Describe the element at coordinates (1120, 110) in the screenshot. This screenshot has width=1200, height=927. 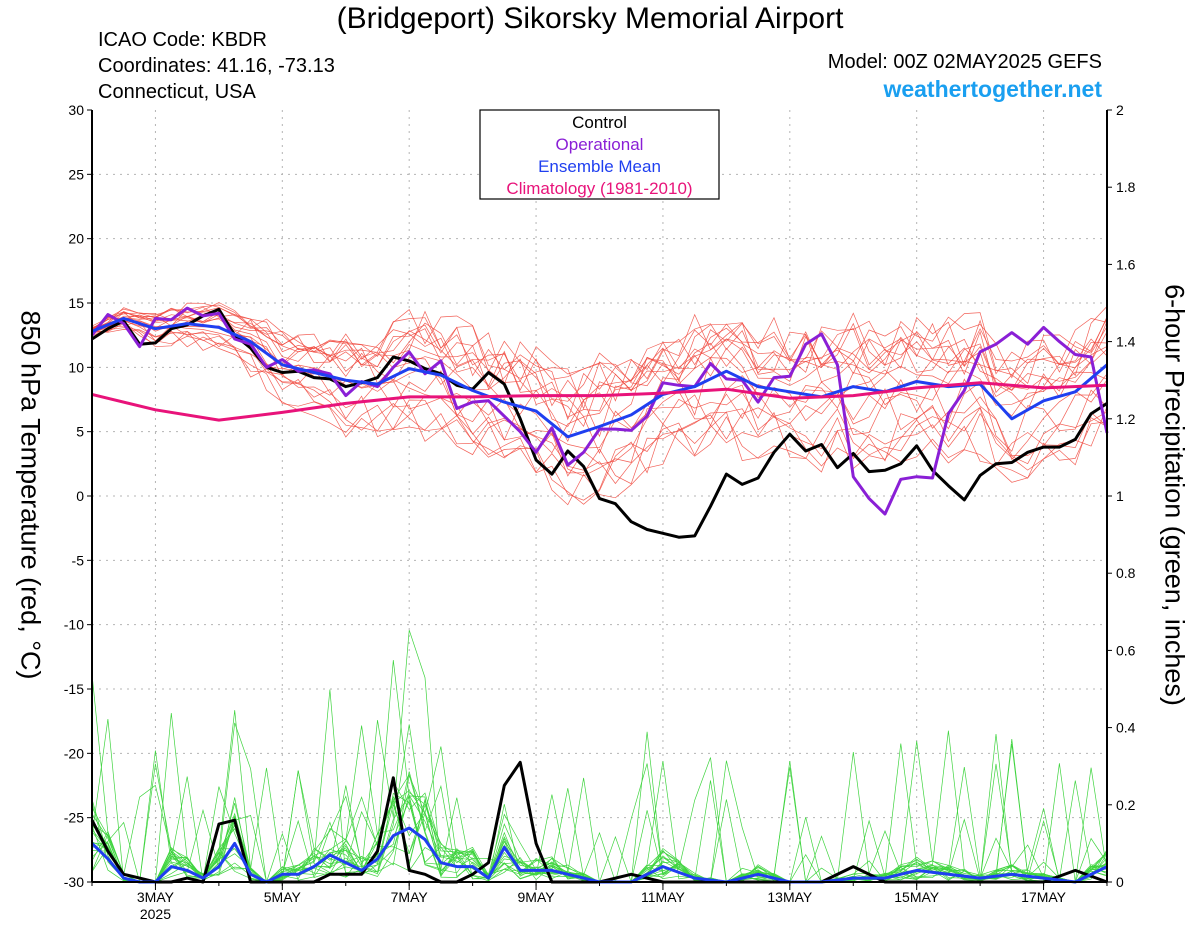
I see `y2-tick-label: 2` at that location.